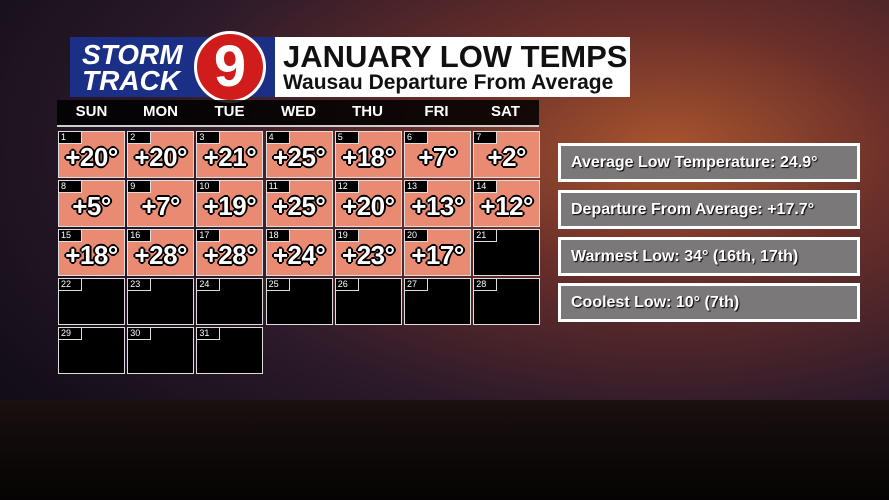 This screenshot has width=889, height=500. Describe the element at coordinates (437, 301) in the screenshot. I see `day-cell: 27` at that location.